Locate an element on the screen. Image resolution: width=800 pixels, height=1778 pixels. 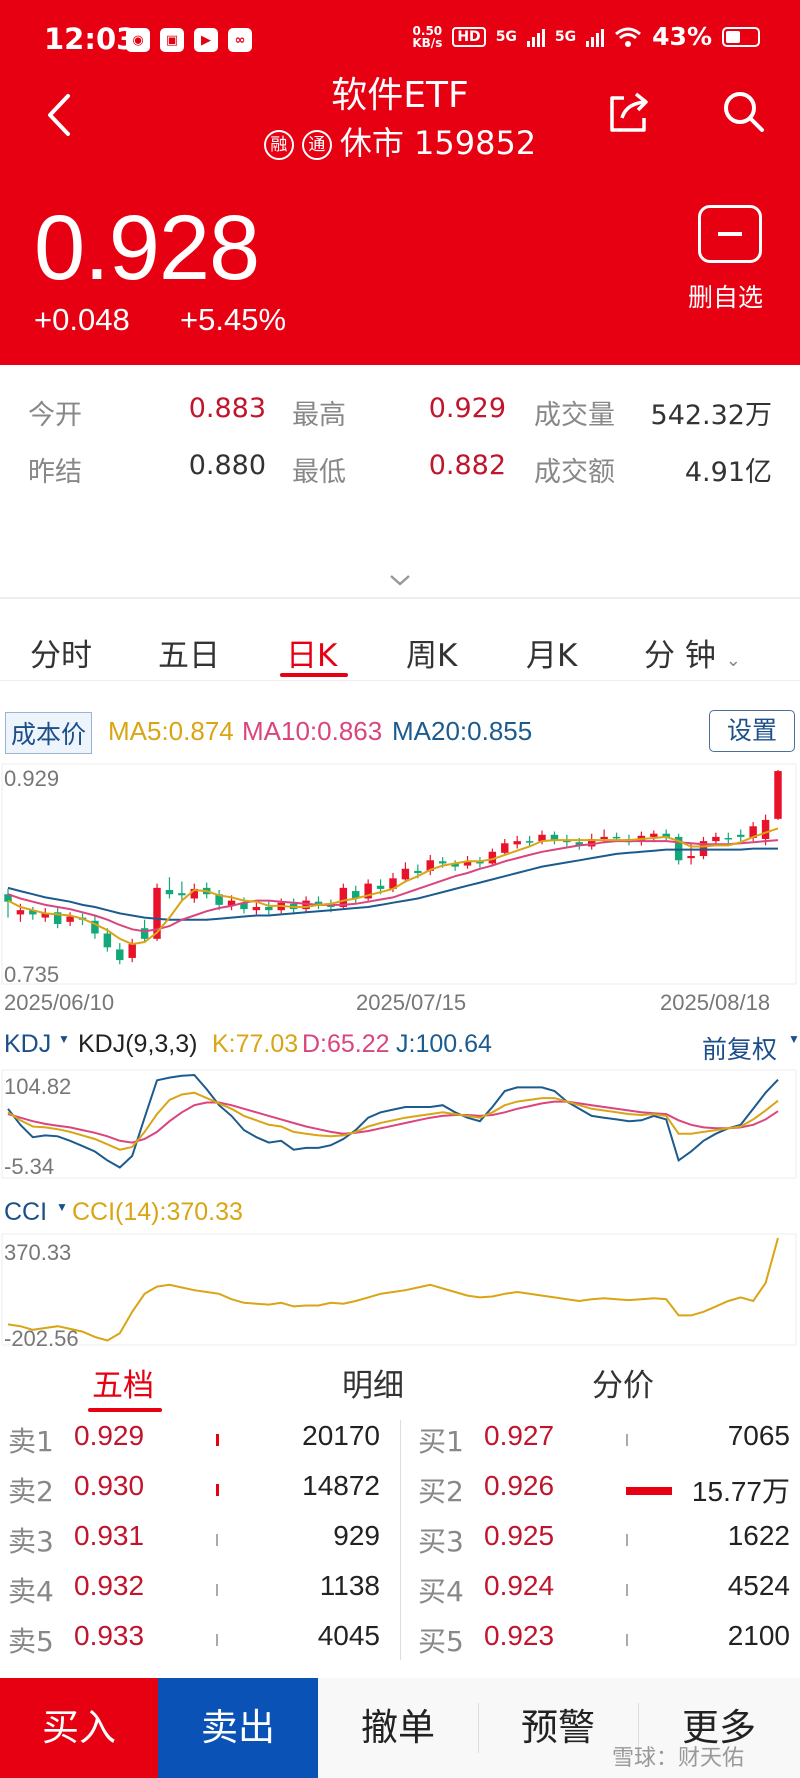
share-icon is located at coordinates (628, 112).